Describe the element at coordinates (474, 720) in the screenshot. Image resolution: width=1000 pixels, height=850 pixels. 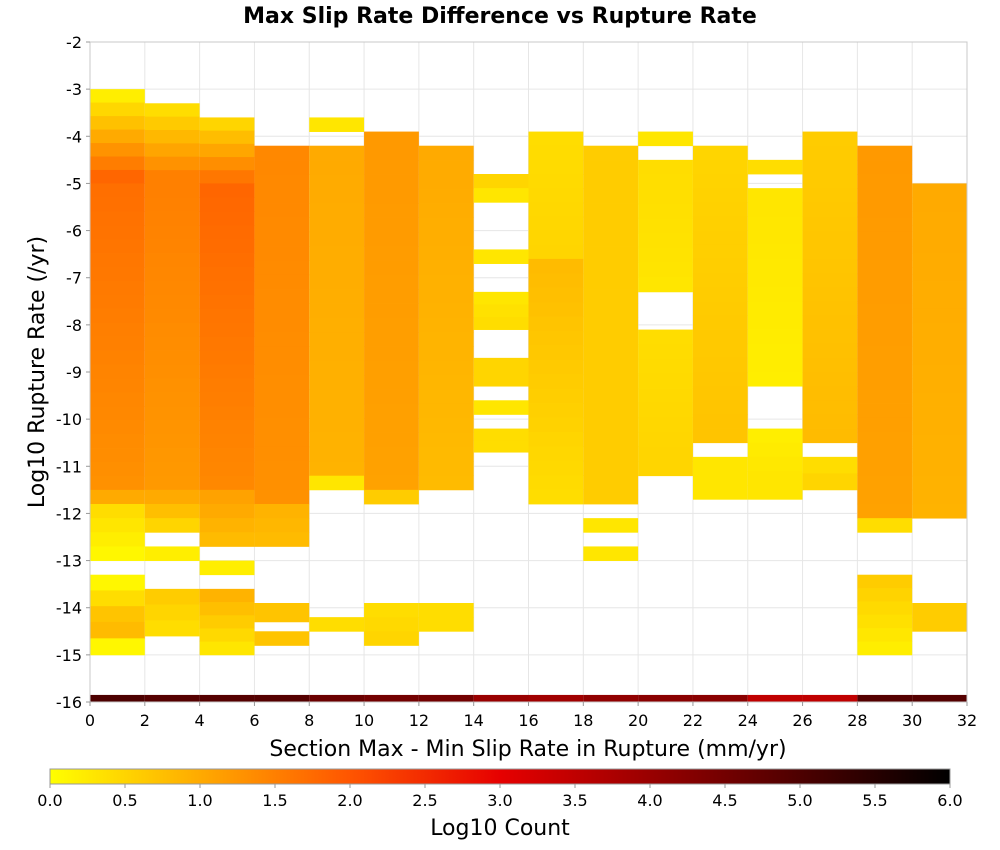
I see `x-tick-label: 14` at that location.